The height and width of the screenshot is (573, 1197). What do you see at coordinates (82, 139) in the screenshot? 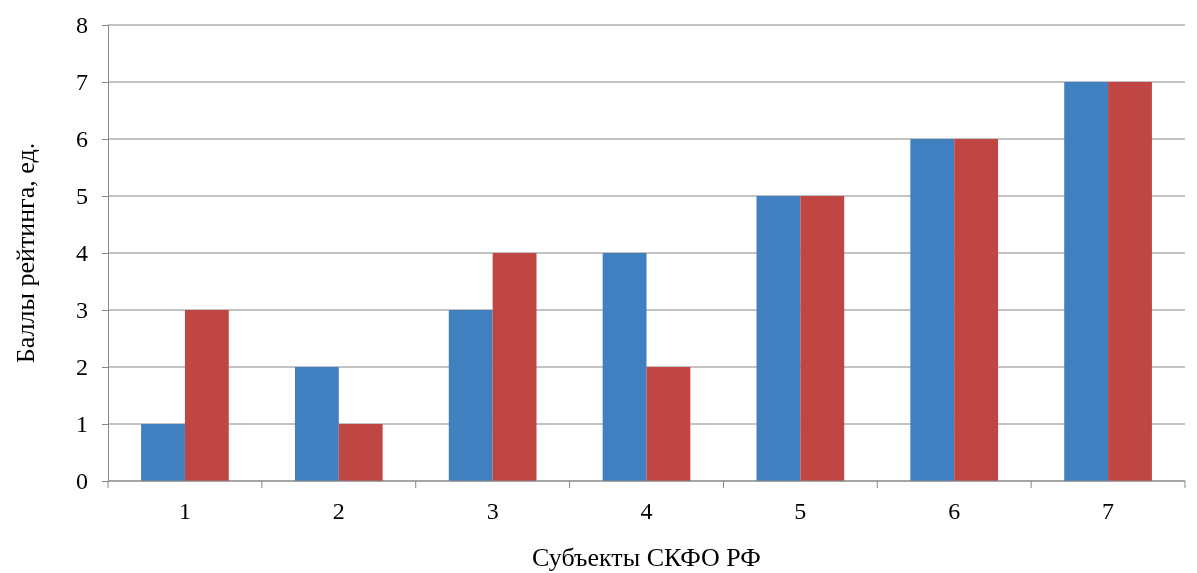
I see `y-tick-label: 6` at bounding box center [82, 139].